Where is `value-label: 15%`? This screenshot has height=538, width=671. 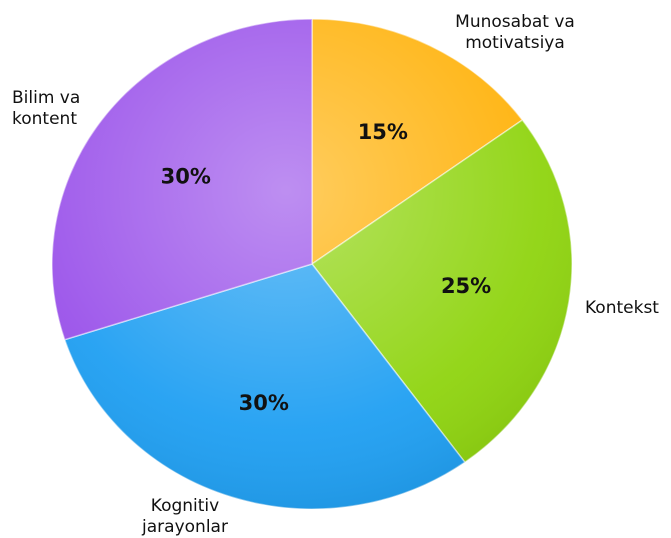
value-label: 15% is located at coordinates (383, 132).